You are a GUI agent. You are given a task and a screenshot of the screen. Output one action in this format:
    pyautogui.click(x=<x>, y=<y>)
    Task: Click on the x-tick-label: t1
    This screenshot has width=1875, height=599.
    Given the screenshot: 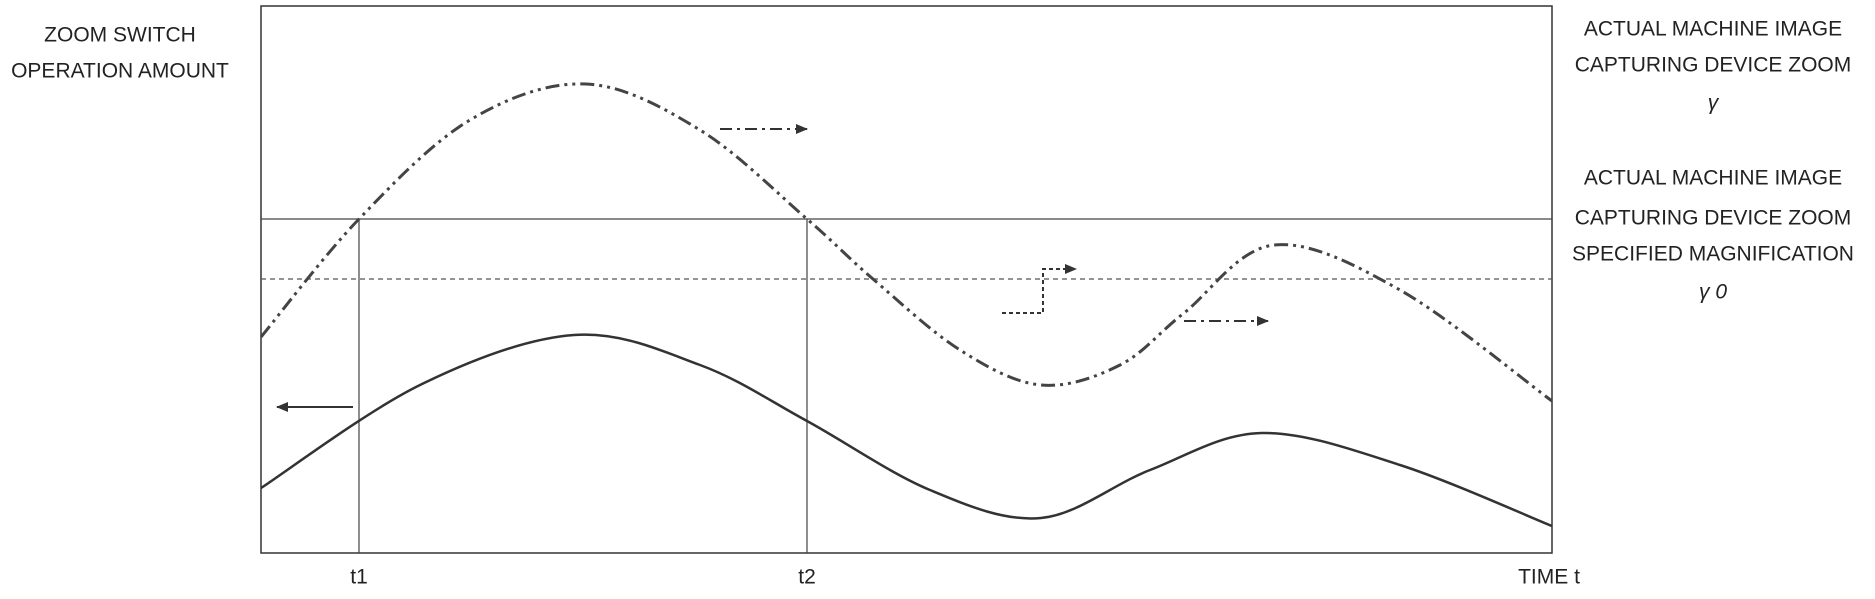 What is the action you would take?
    pyautogui.click(x=359, y=577)
    